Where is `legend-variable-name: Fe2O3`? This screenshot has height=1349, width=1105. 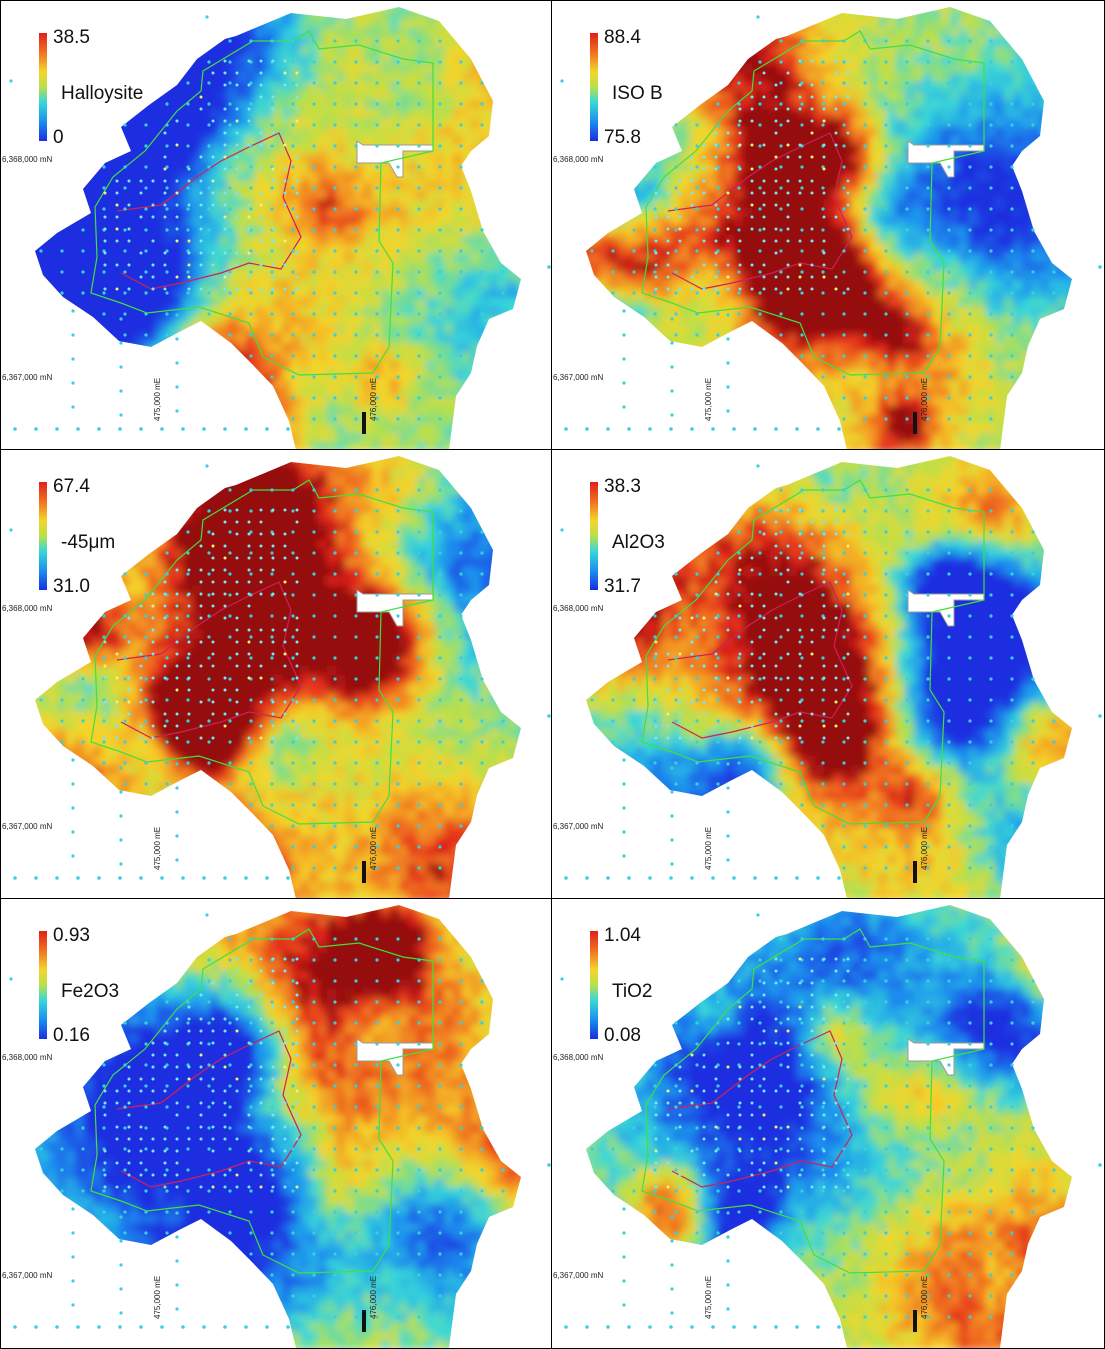
legend-variable-name: Fe2O3 is located at coordinates (90, 992).